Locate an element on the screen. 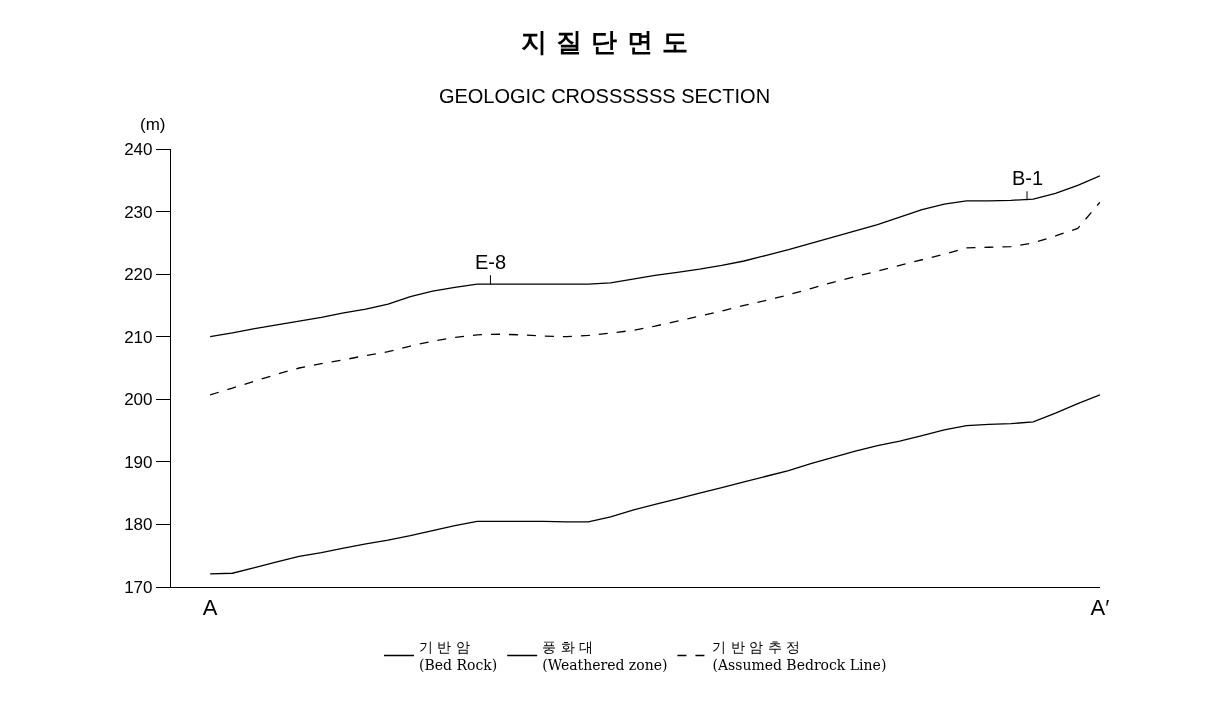 The width and height of the screenshot is (1209, 725). y-tick-label: 200 is located at coordinates (138, 400).